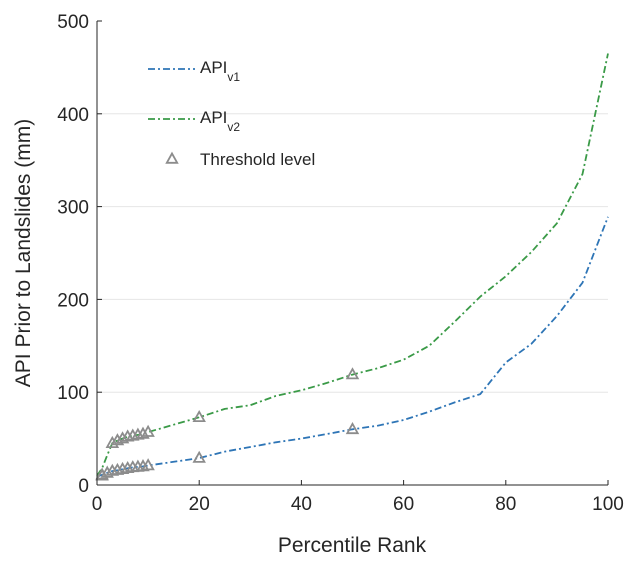 This screenshot has width=630, height=564. Describe the element at coordinates (73, 393) in the screenshot. I see `y-tick-label: 100` at that location.